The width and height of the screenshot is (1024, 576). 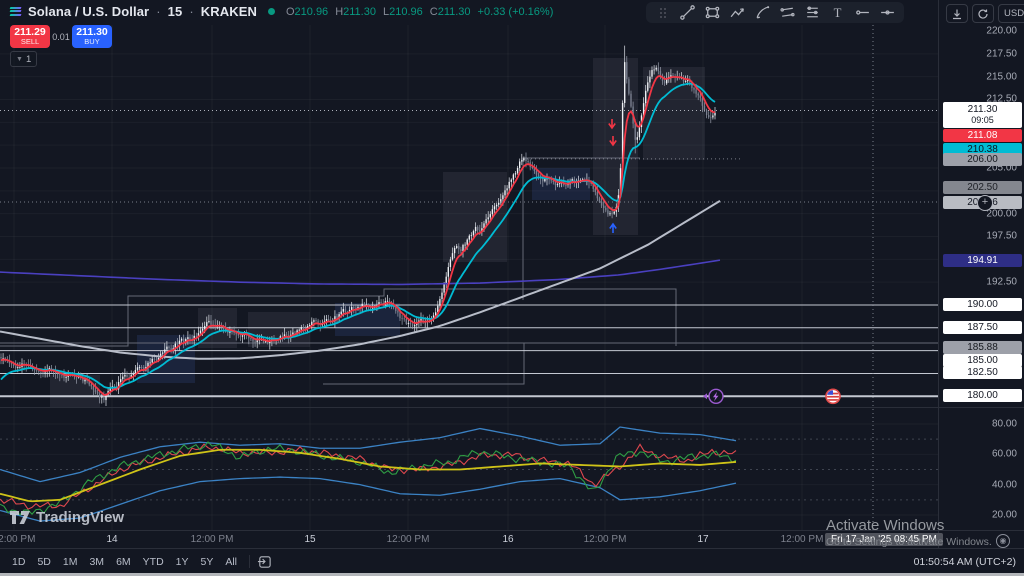 What do you see at coordinates (402, 11) in the screenshot?
I see `low-value: L210.96` at bounding box center [402, 11].